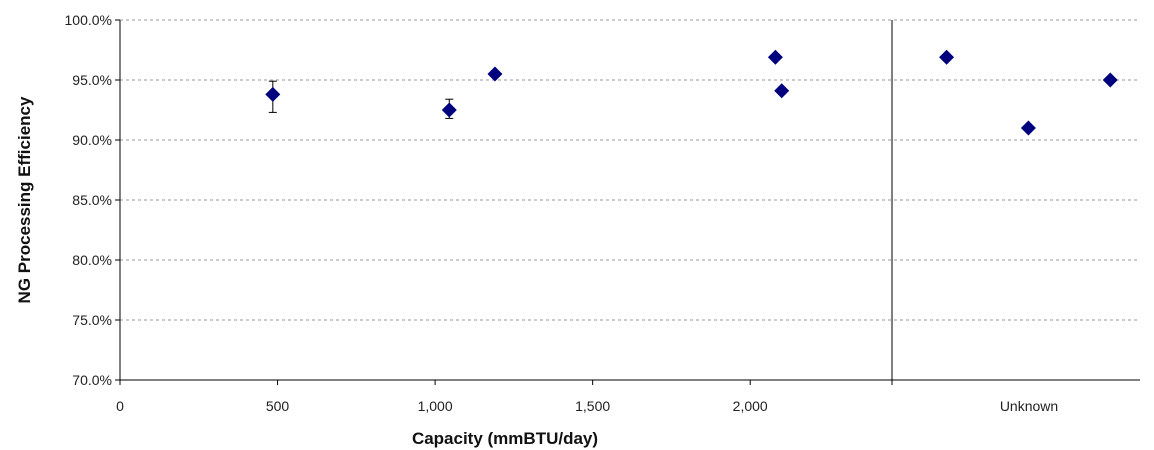 The height and width of the screenshot is (450, 1154). I want to click on error-bars, so click(361, 99).